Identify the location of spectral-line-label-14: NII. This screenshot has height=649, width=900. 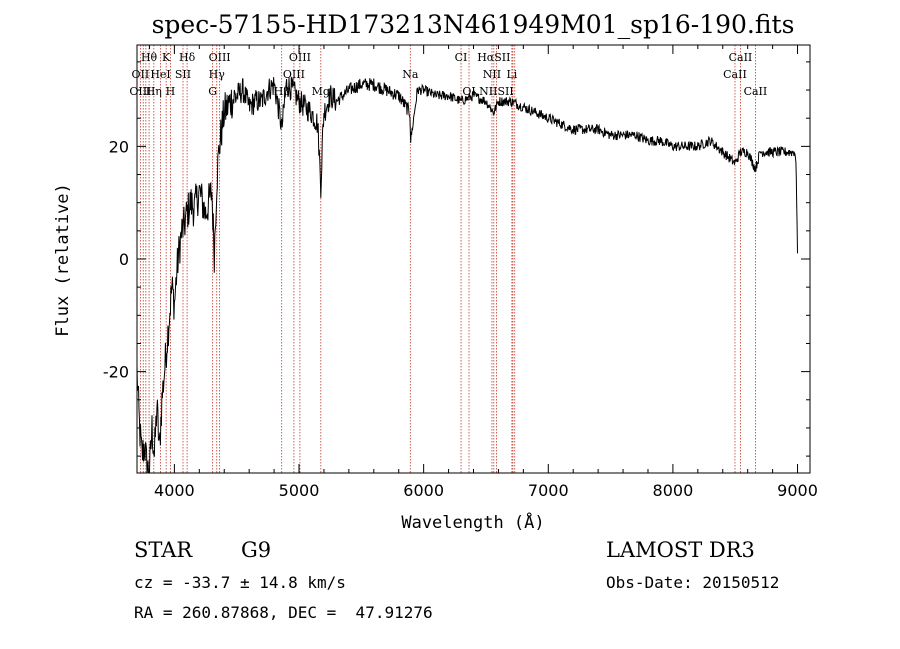
(492, 74).